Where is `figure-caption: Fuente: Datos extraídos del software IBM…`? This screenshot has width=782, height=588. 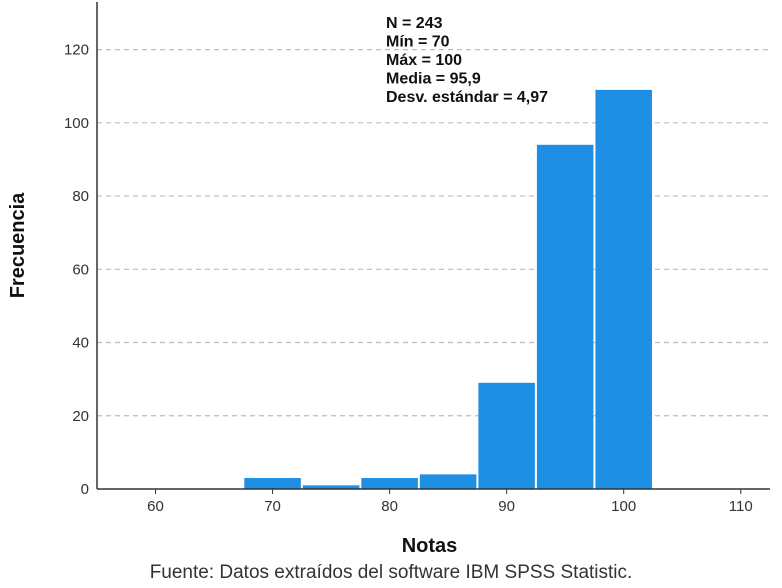
figure-caption: Fuente: Datos extraídos del software IBM… is located at coordinates (391, 572).